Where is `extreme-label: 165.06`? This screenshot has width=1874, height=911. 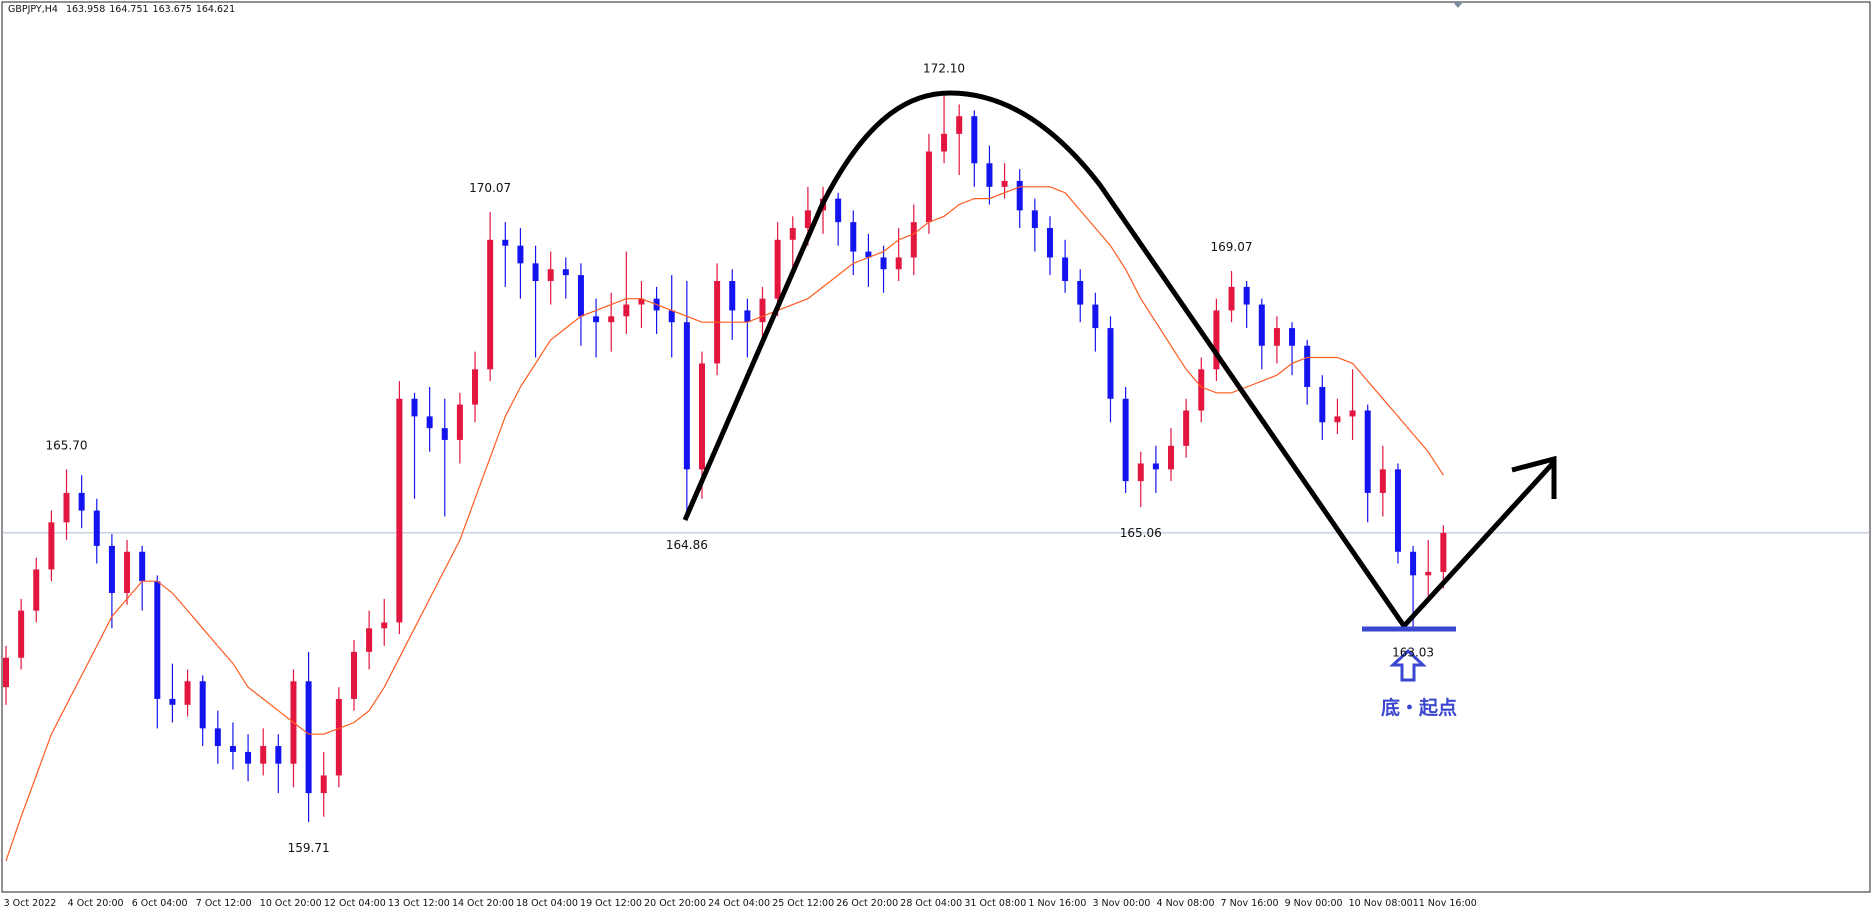 extreme-label: 165.06 is located at coordinates (1141, 533).